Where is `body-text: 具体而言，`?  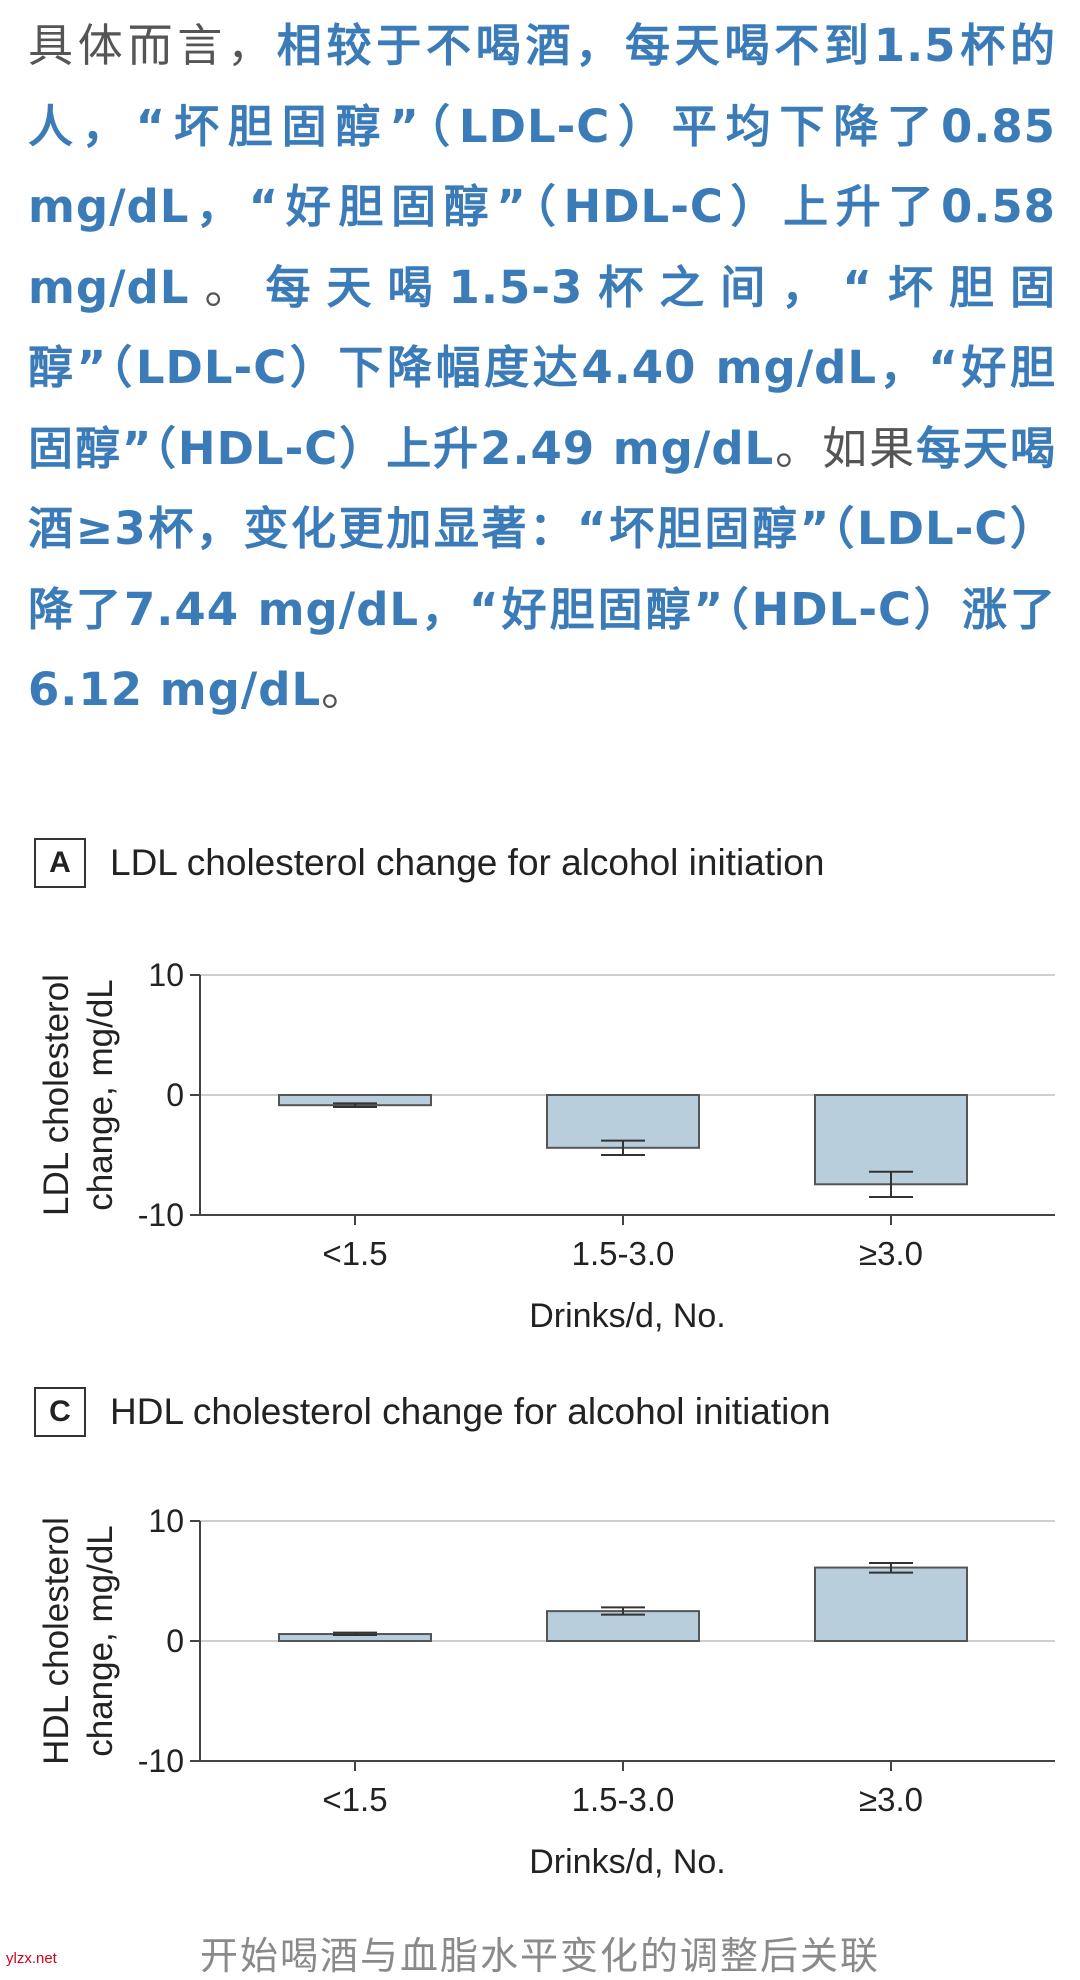 body-text: 具体而言， is located at coordinates (152, 45).